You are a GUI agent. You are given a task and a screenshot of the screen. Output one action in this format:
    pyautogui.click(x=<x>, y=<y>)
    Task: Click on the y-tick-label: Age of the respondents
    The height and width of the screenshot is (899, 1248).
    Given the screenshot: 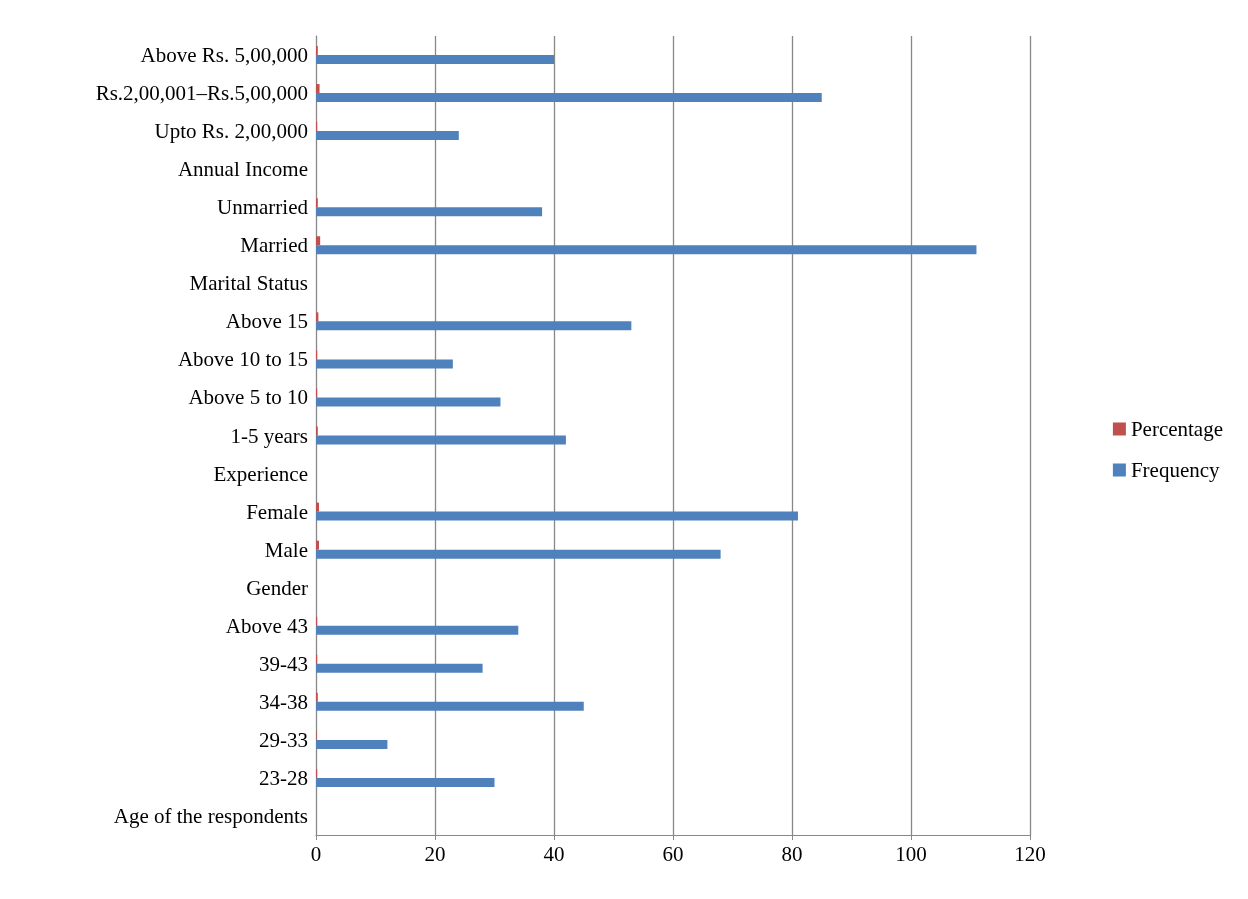 What is the action you would take?
    pyautogui.click(x=210, y=815)
    